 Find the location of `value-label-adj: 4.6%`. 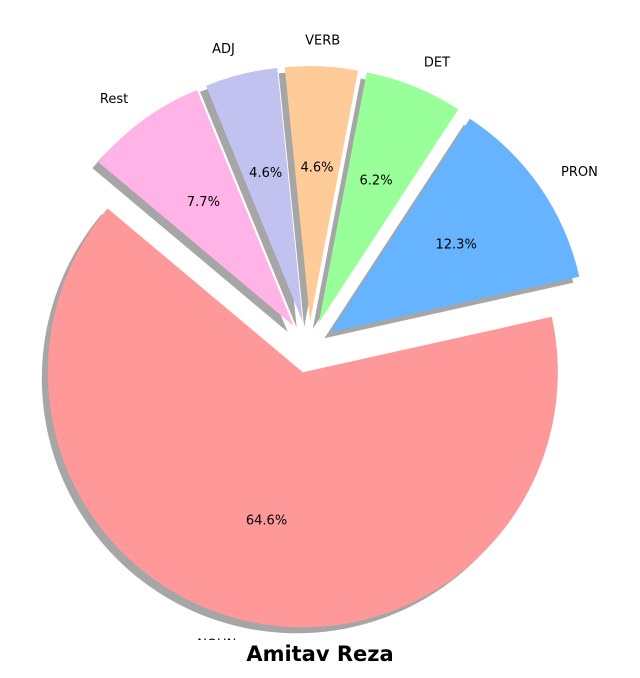

value-label-adj: 4.6% is located at coordinates (265, 173).